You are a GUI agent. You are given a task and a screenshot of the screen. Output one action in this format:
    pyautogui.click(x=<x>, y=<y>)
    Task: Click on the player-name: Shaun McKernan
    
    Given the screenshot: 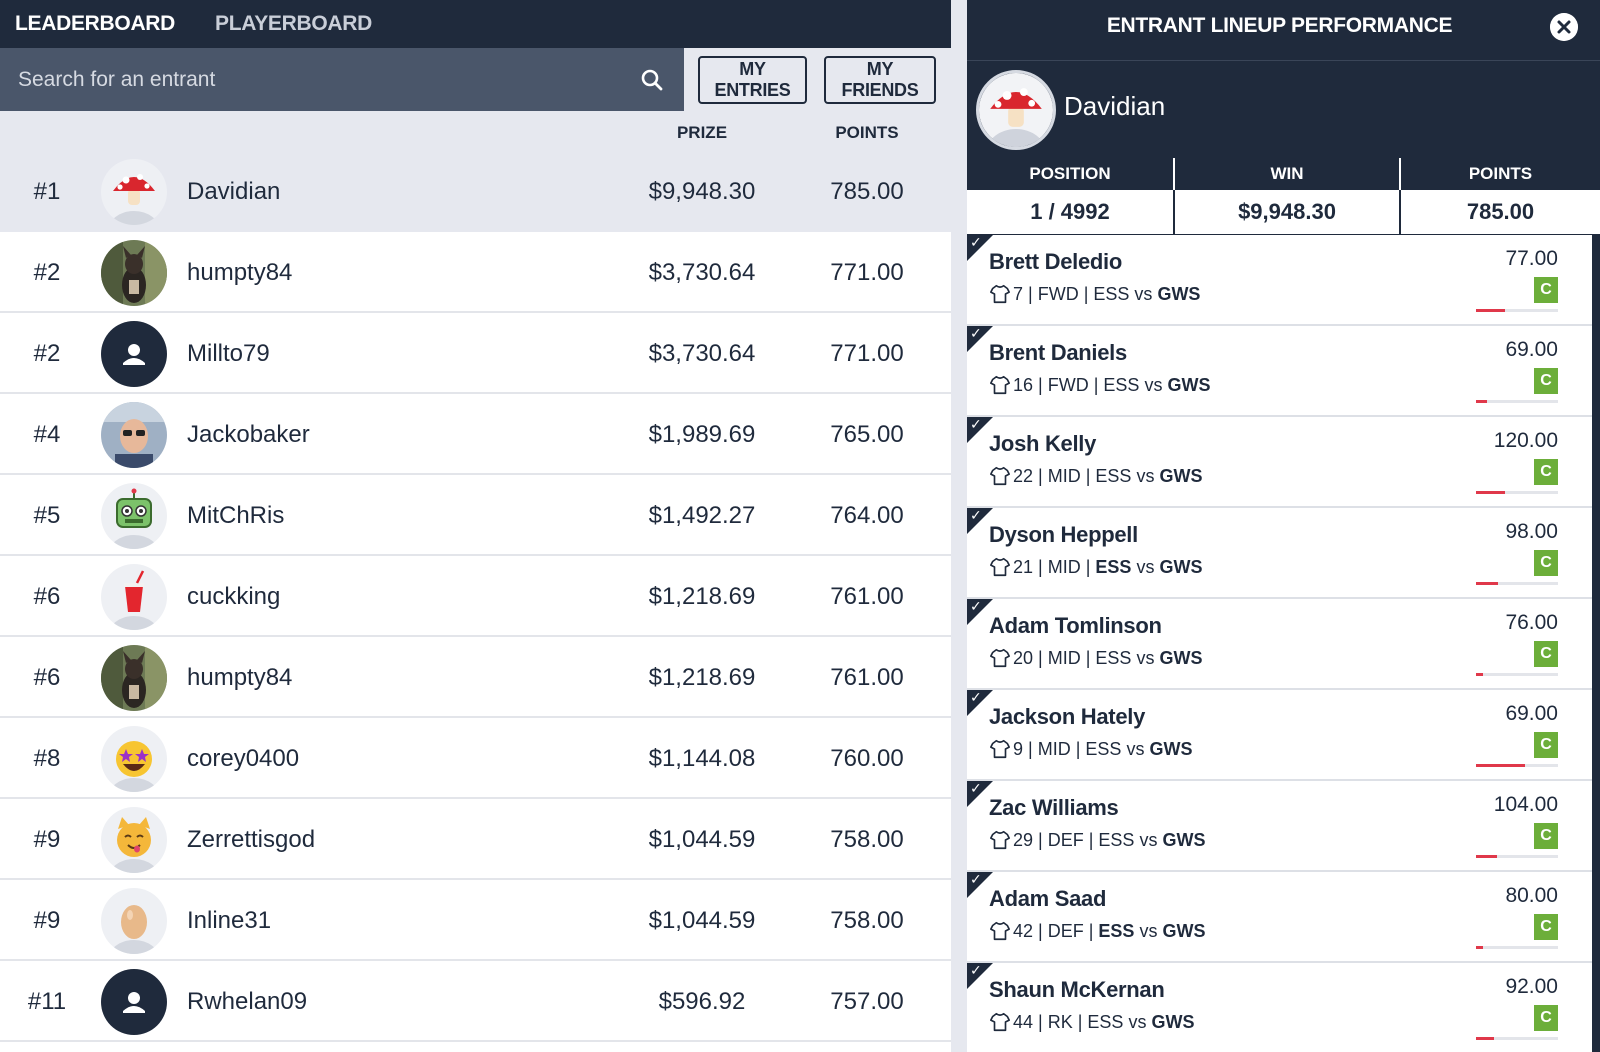 What is the action you would take?
    pyautogui.click(x=1077, y=989)
    